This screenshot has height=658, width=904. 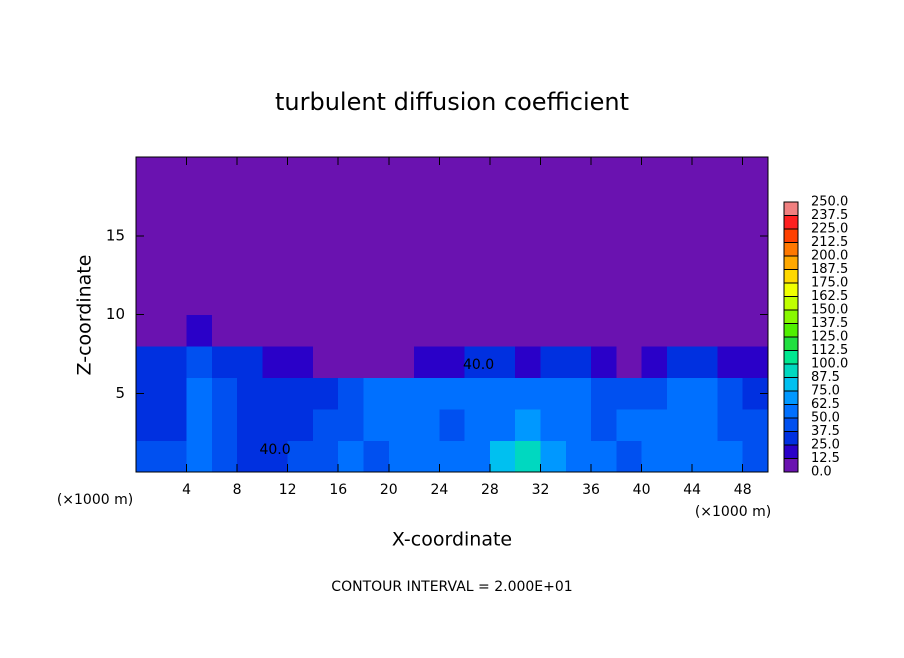 I want to click on colorbar-label: 87.5, so click(x=825, y=377).